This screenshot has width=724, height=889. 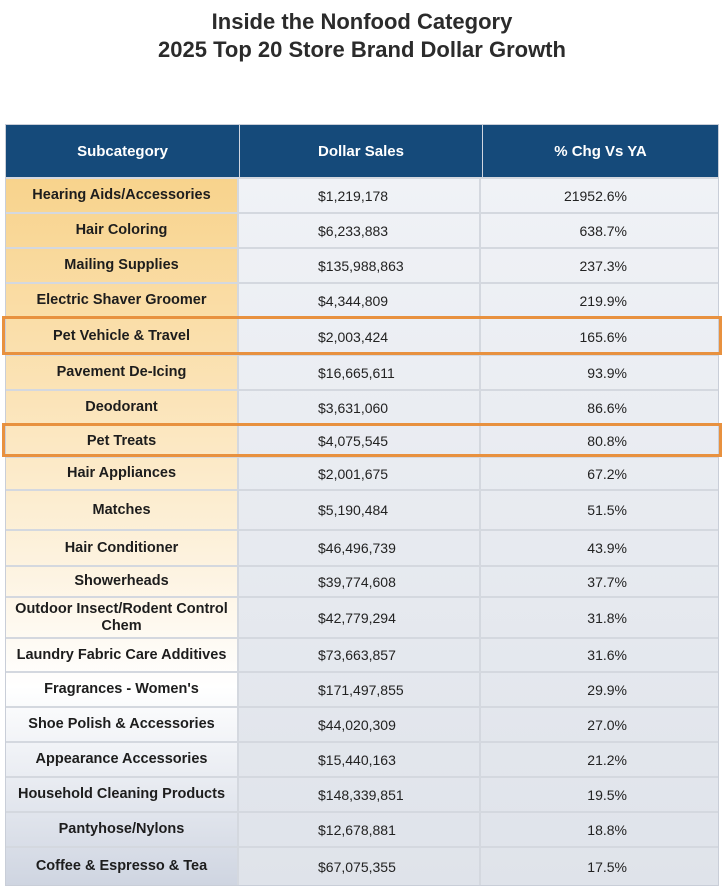 I want to click on pct-change-cell: 17.5%, so click(x=607, y=866).